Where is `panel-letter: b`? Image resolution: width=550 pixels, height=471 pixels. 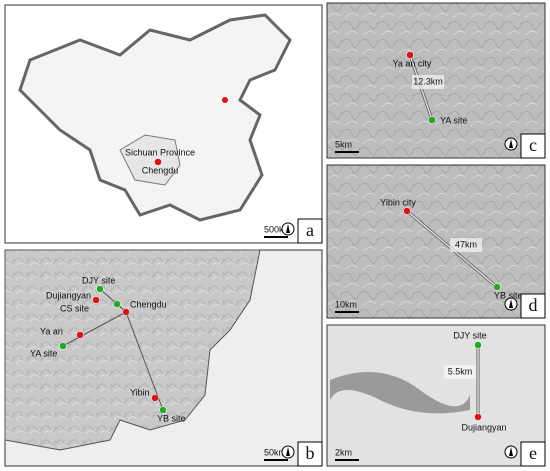 panel-letter: b is located at coordinates (310, 453).